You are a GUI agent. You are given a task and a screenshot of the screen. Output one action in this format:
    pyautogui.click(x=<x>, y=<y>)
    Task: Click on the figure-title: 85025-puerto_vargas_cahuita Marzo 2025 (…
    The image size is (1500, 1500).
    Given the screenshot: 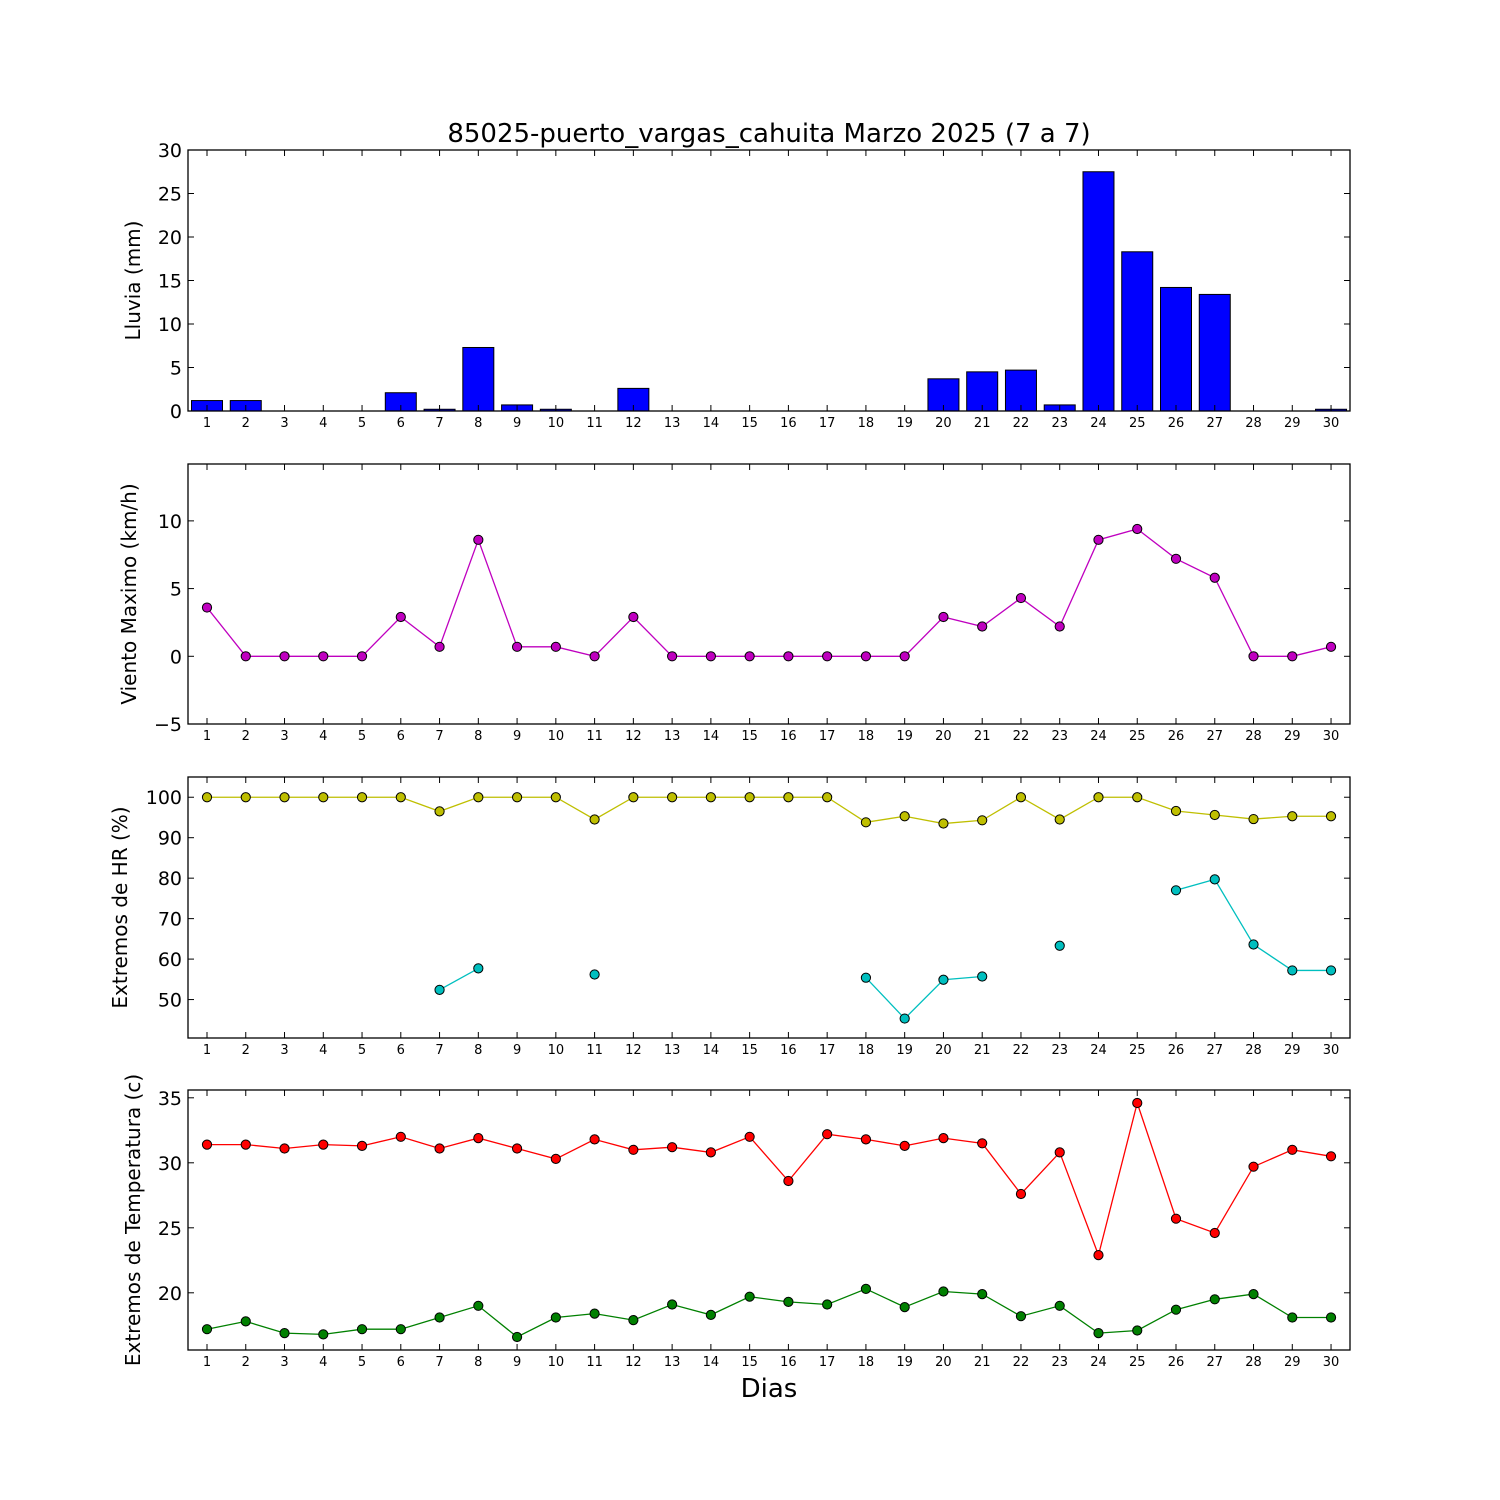 What is the action you would take?
    pyautogui.click(x=768, y=134)
    